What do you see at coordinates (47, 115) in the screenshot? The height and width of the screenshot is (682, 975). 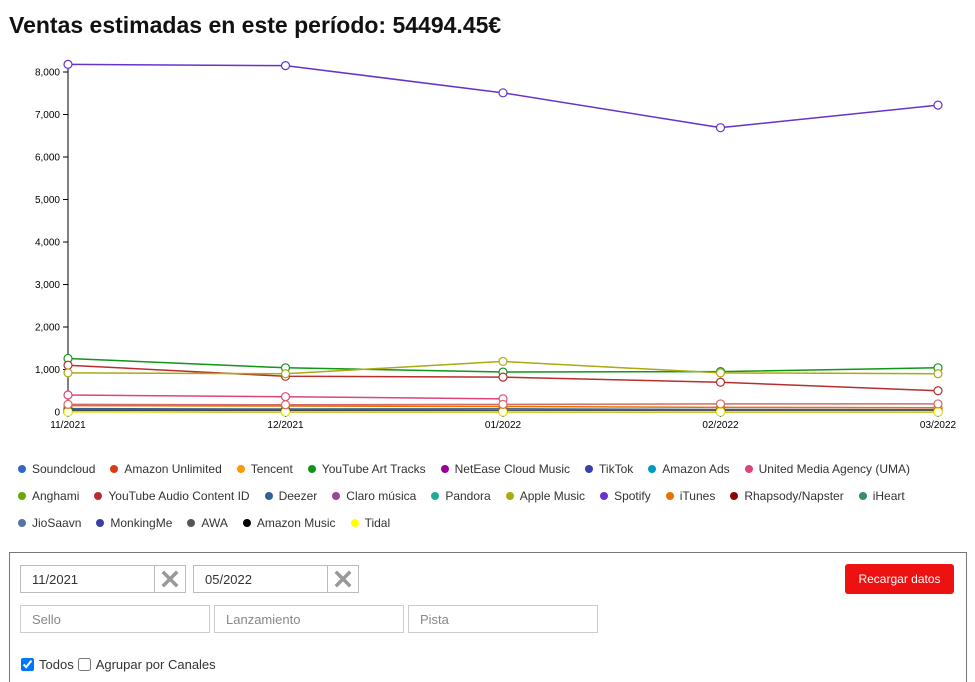 I see `y-tick-label: 7,000` at bounding box center [47, 115].